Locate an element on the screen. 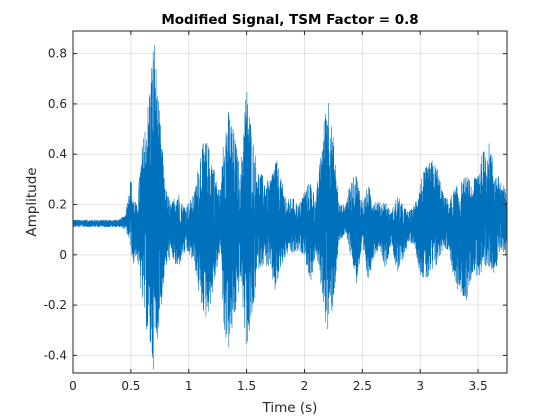 The height and width of the screenshot is (420, 560). y-tick-label: 0.4 is located at coordinates (57, 154).